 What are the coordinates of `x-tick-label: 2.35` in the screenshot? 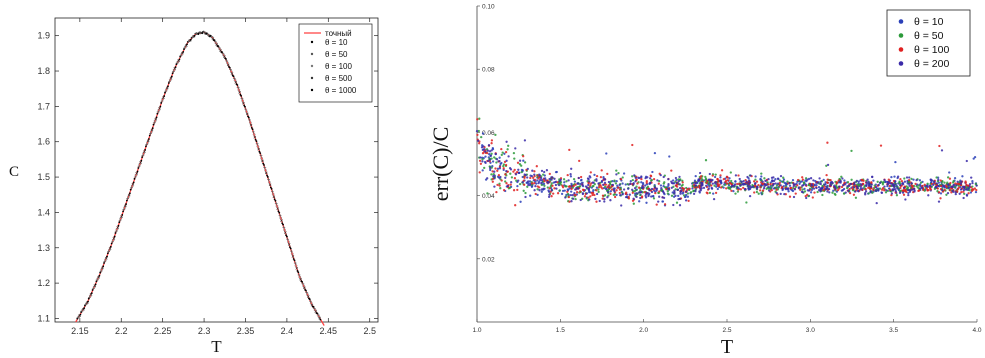 It's located at (246, 331).